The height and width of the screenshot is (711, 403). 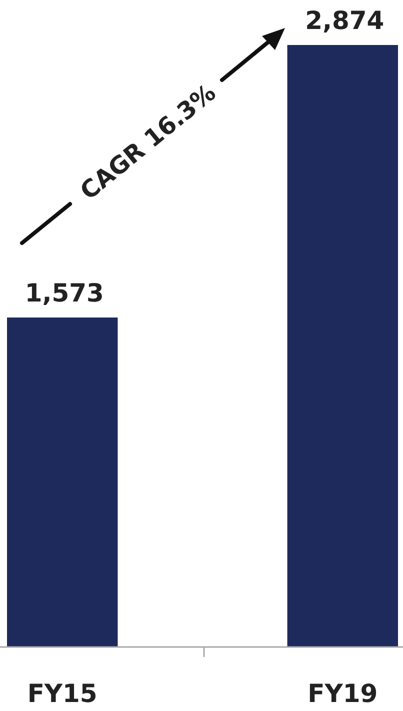 I want to click on x-tick-label: FY19, so click(x=343, y=693).